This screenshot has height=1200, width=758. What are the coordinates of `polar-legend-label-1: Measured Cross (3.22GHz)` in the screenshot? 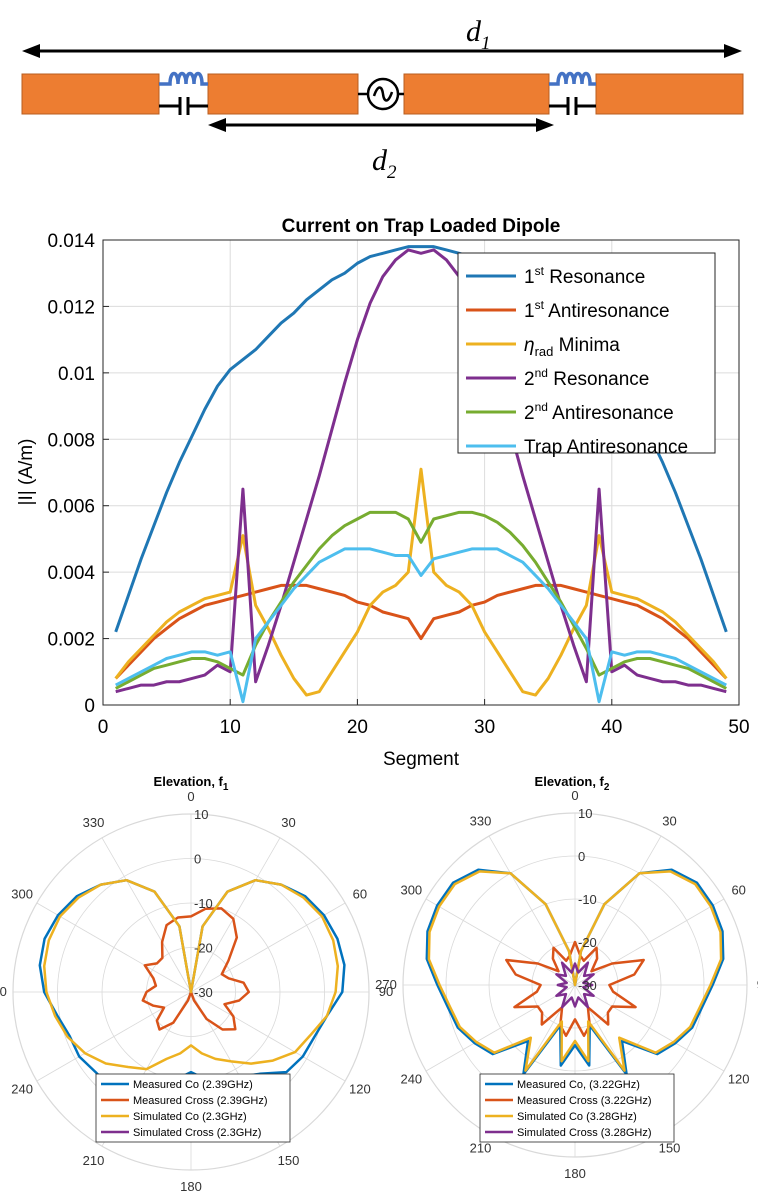 It's located at (584, 1101).